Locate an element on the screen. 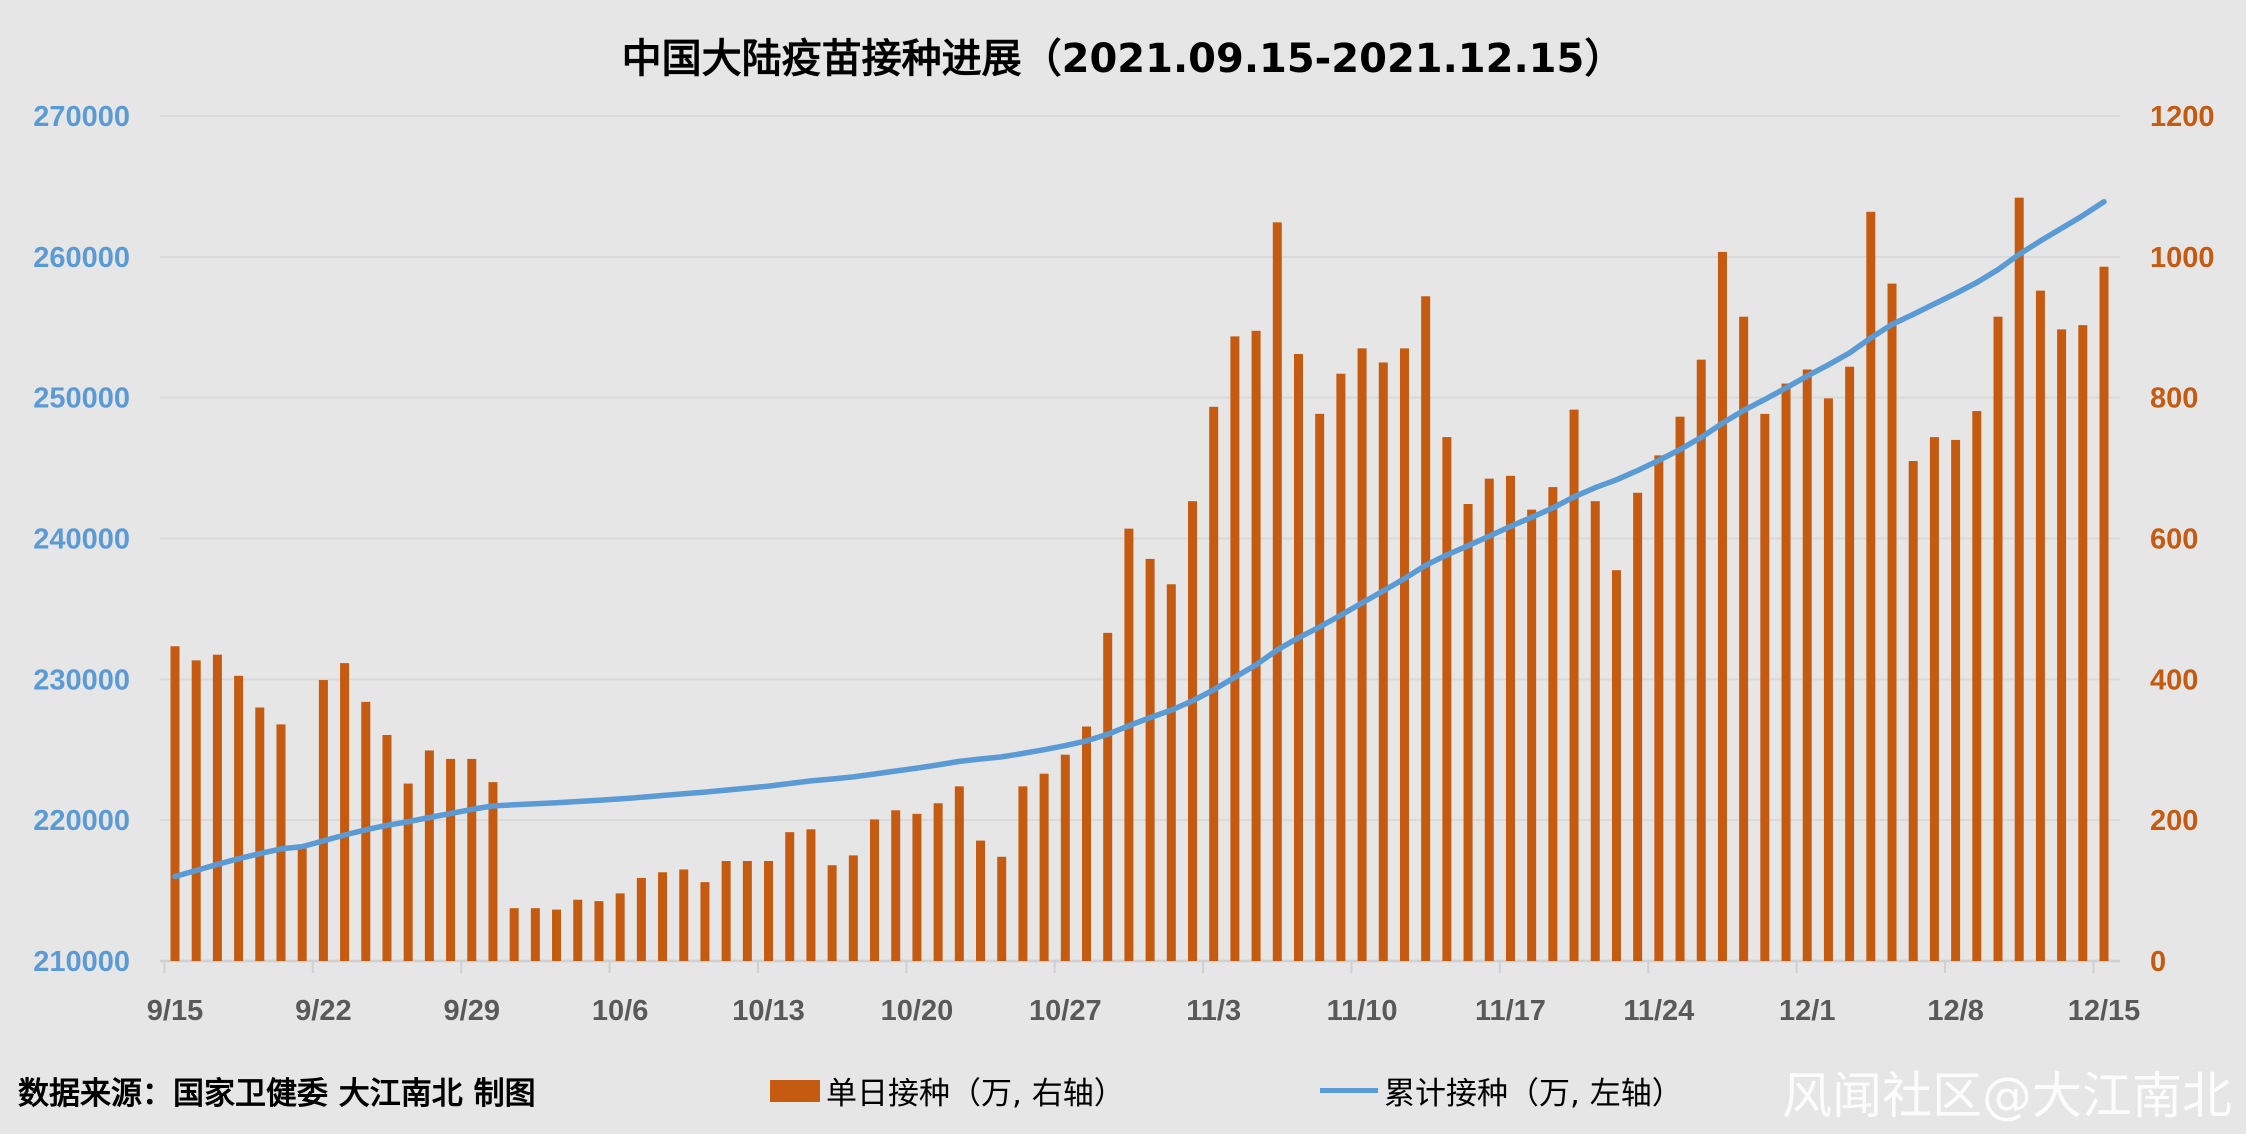 The width and height of the screenshot is (2246, 1134). left-axis-tick-label: 230000 is located at coordinates (81, 680).